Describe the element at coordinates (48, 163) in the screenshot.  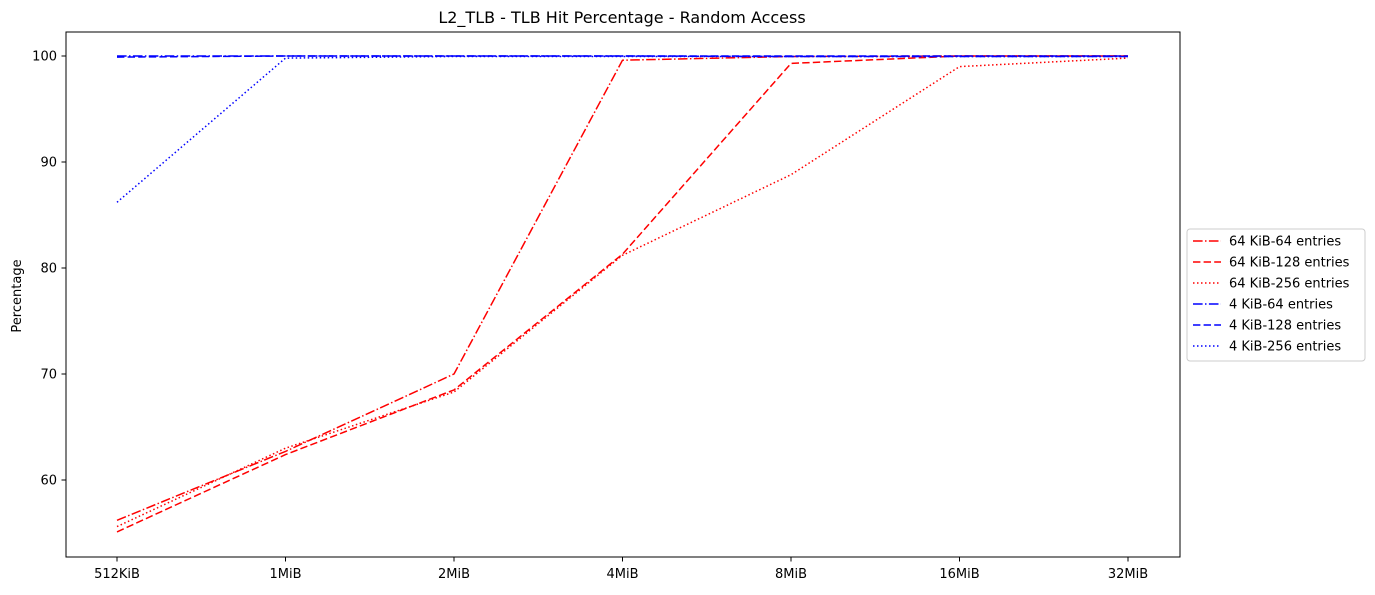
I see `y-tick-label: 90` at that location.